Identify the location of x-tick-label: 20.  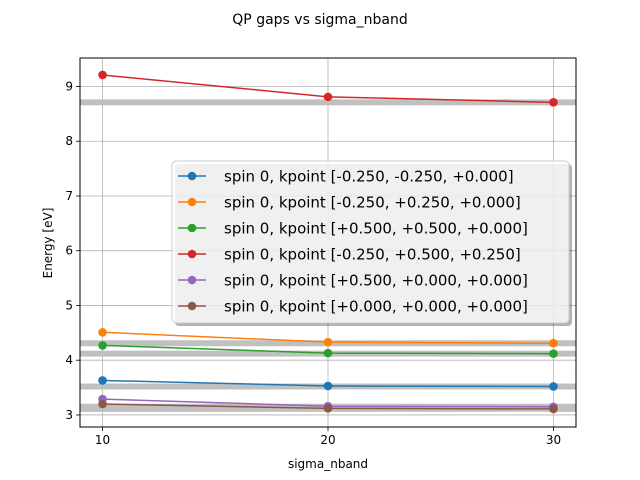
(327, 440).